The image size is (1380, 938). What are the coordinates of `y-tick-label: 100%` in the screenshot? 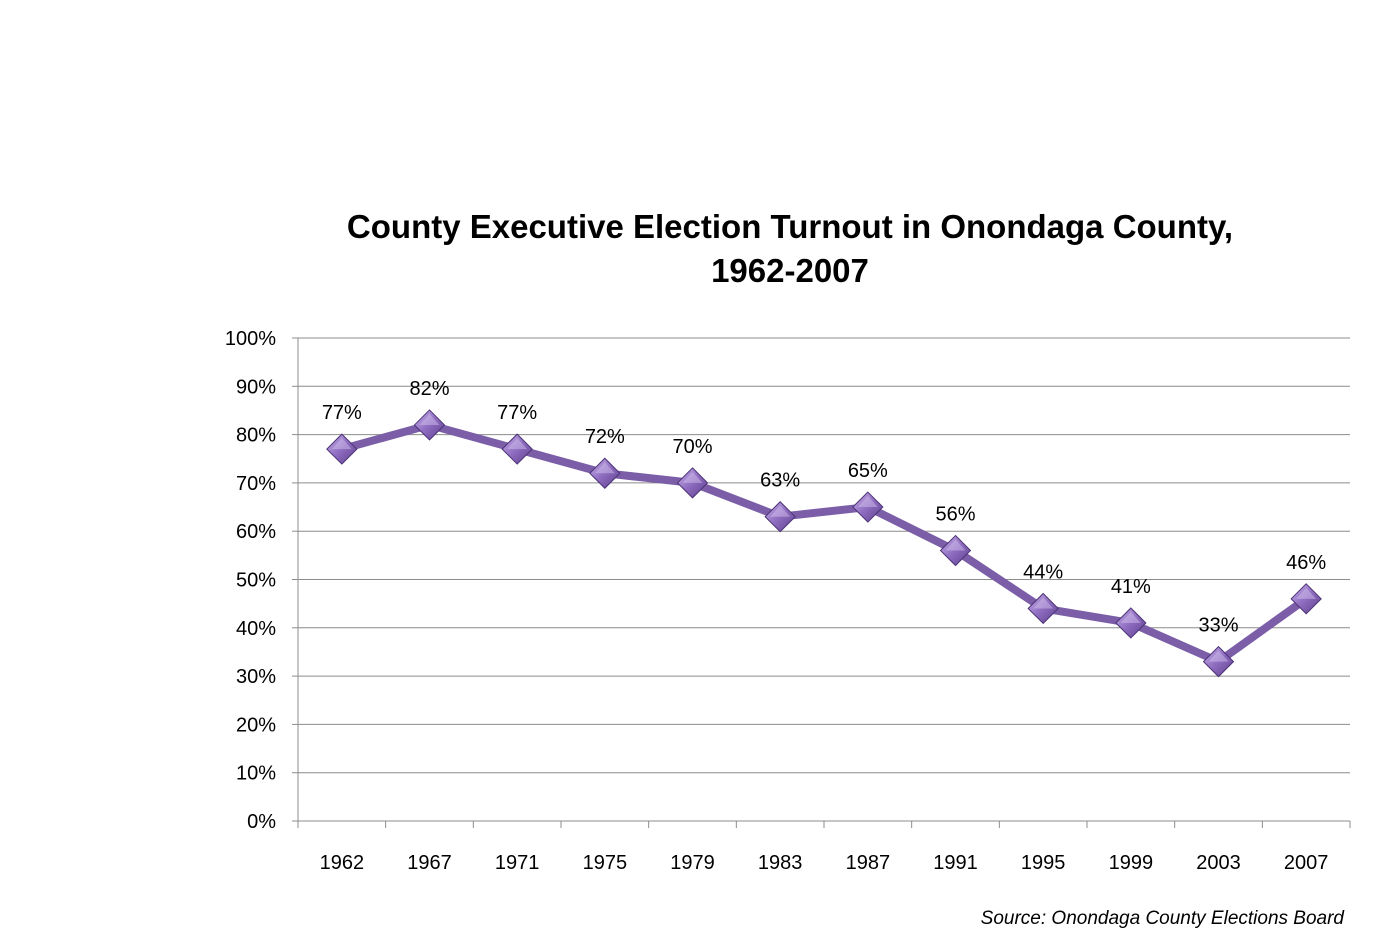 It's located at (250, 339).